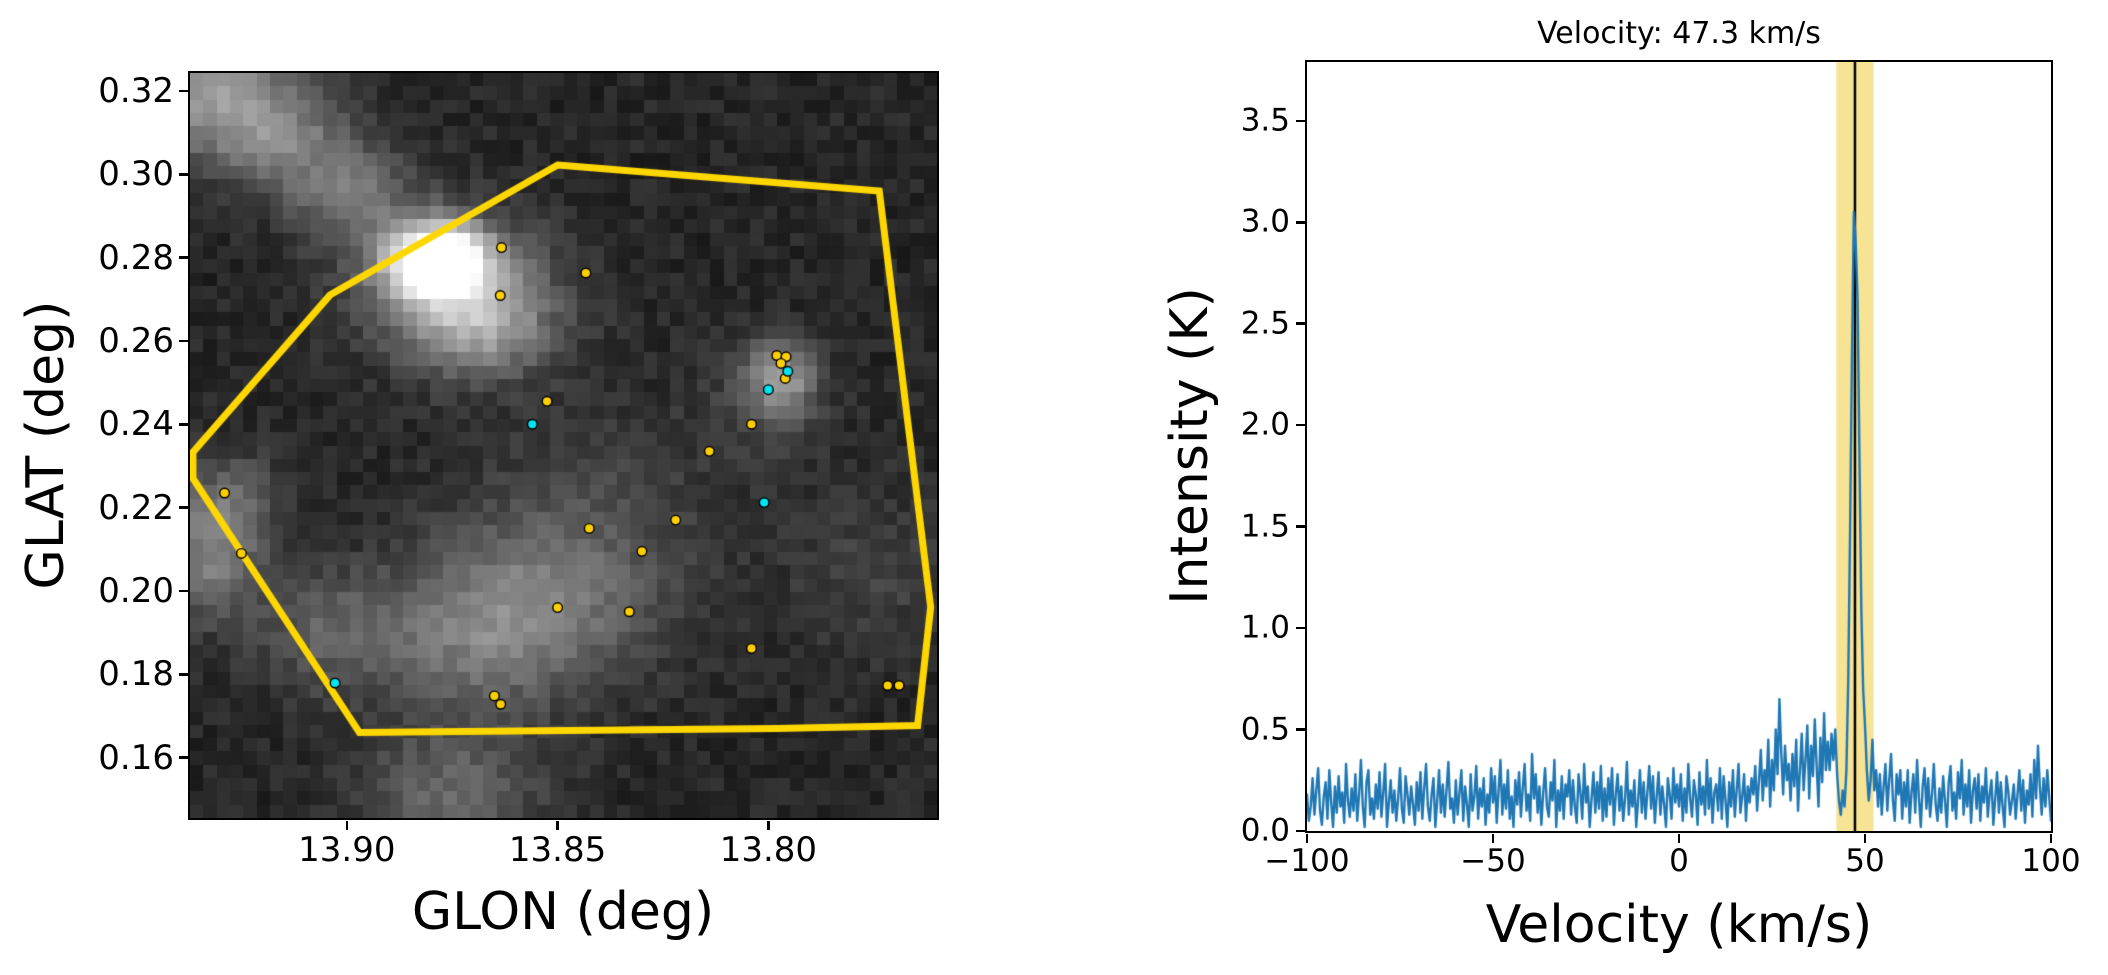 This screenshot has height=975, width=2108. I want to click on sky-map-y-tick-label: 0.24, so click(136, 424).